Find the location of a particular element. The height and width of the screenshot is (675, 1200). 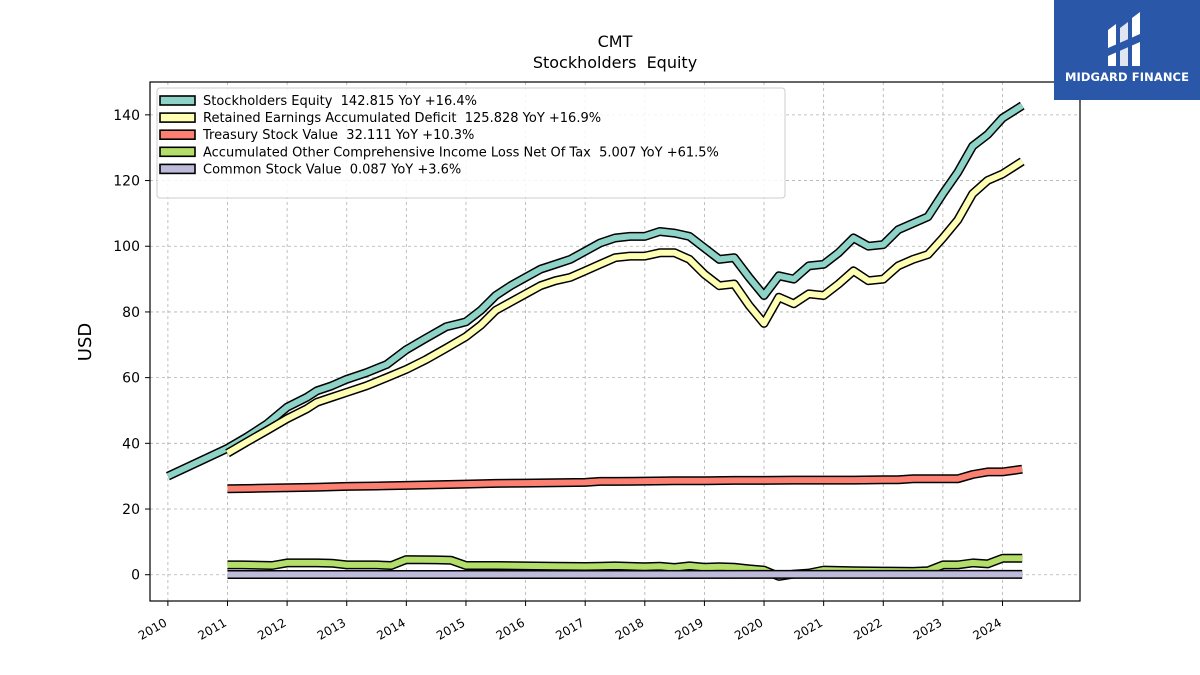

x-tick-label: 2024 is located at coordinates (987, 628).